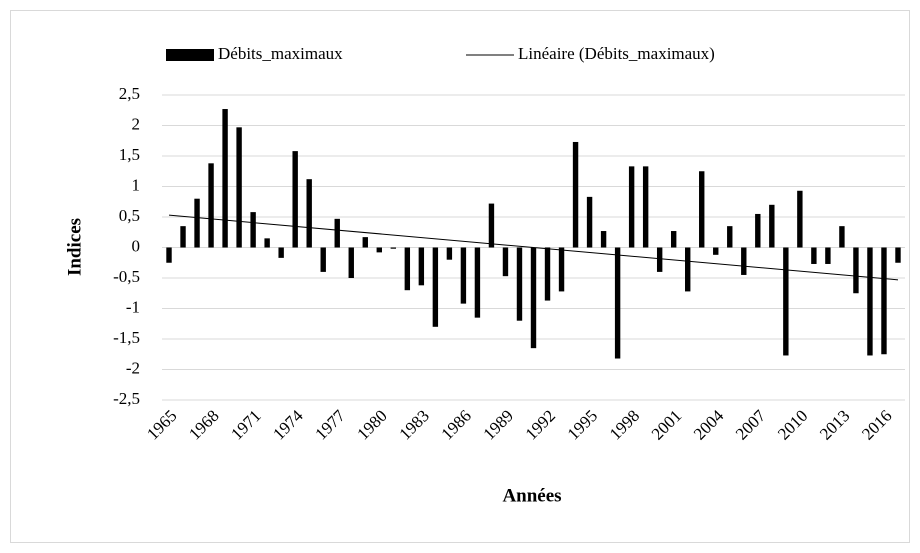  What do you see at coordinates (136, 123) in the screenshot?
I see `y-tick-label: 2` at bounding box center [136, 123].